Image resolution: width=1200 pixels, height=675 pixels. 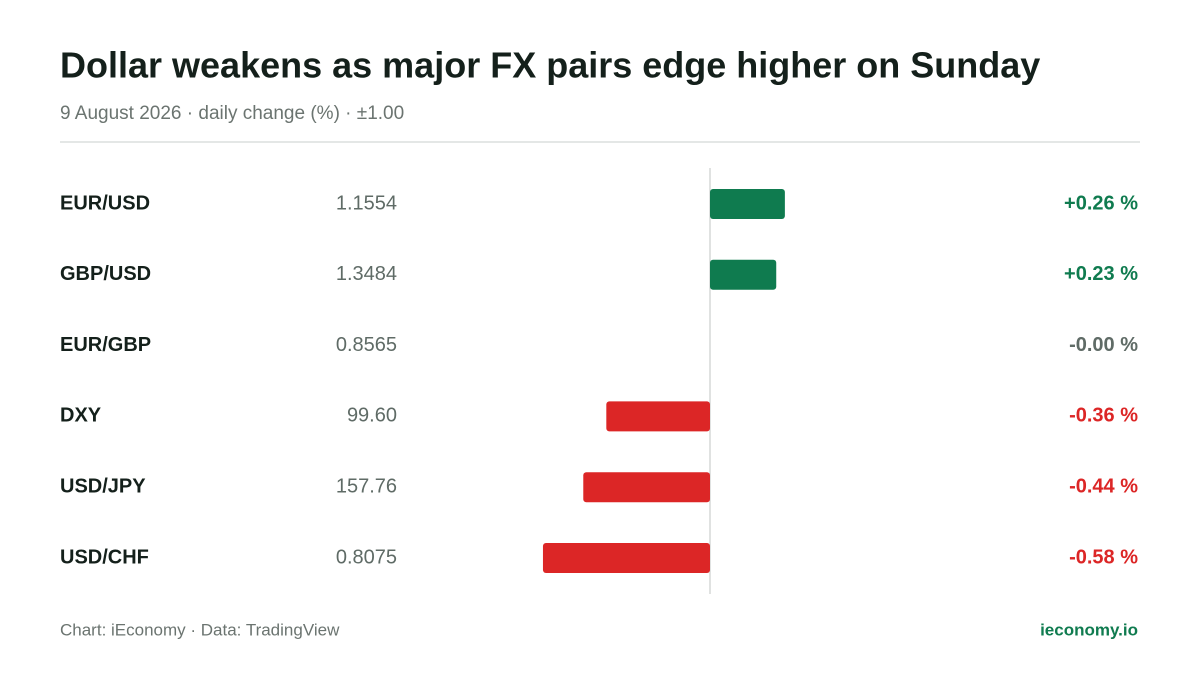 What do you see at coordinates (103, 486) in the screenshot?
I see `pair-label: USD/JPY` at bounding box center [103, 486].